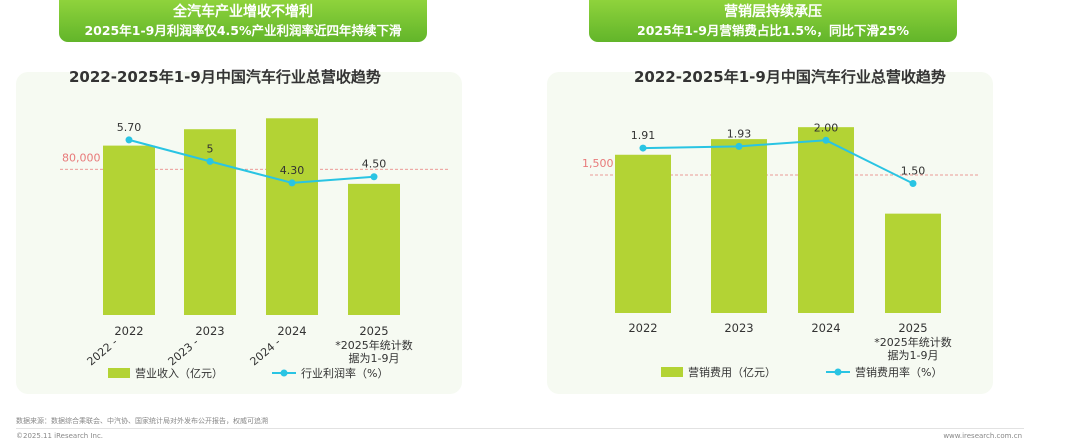 The width and height of the screenshot is (1080, 446). What do you see at coordinates (243, 12) in the screenshot?
I see `banner-left-headline: 全汽车产业增收不增利` at bounding box center [243, 12].